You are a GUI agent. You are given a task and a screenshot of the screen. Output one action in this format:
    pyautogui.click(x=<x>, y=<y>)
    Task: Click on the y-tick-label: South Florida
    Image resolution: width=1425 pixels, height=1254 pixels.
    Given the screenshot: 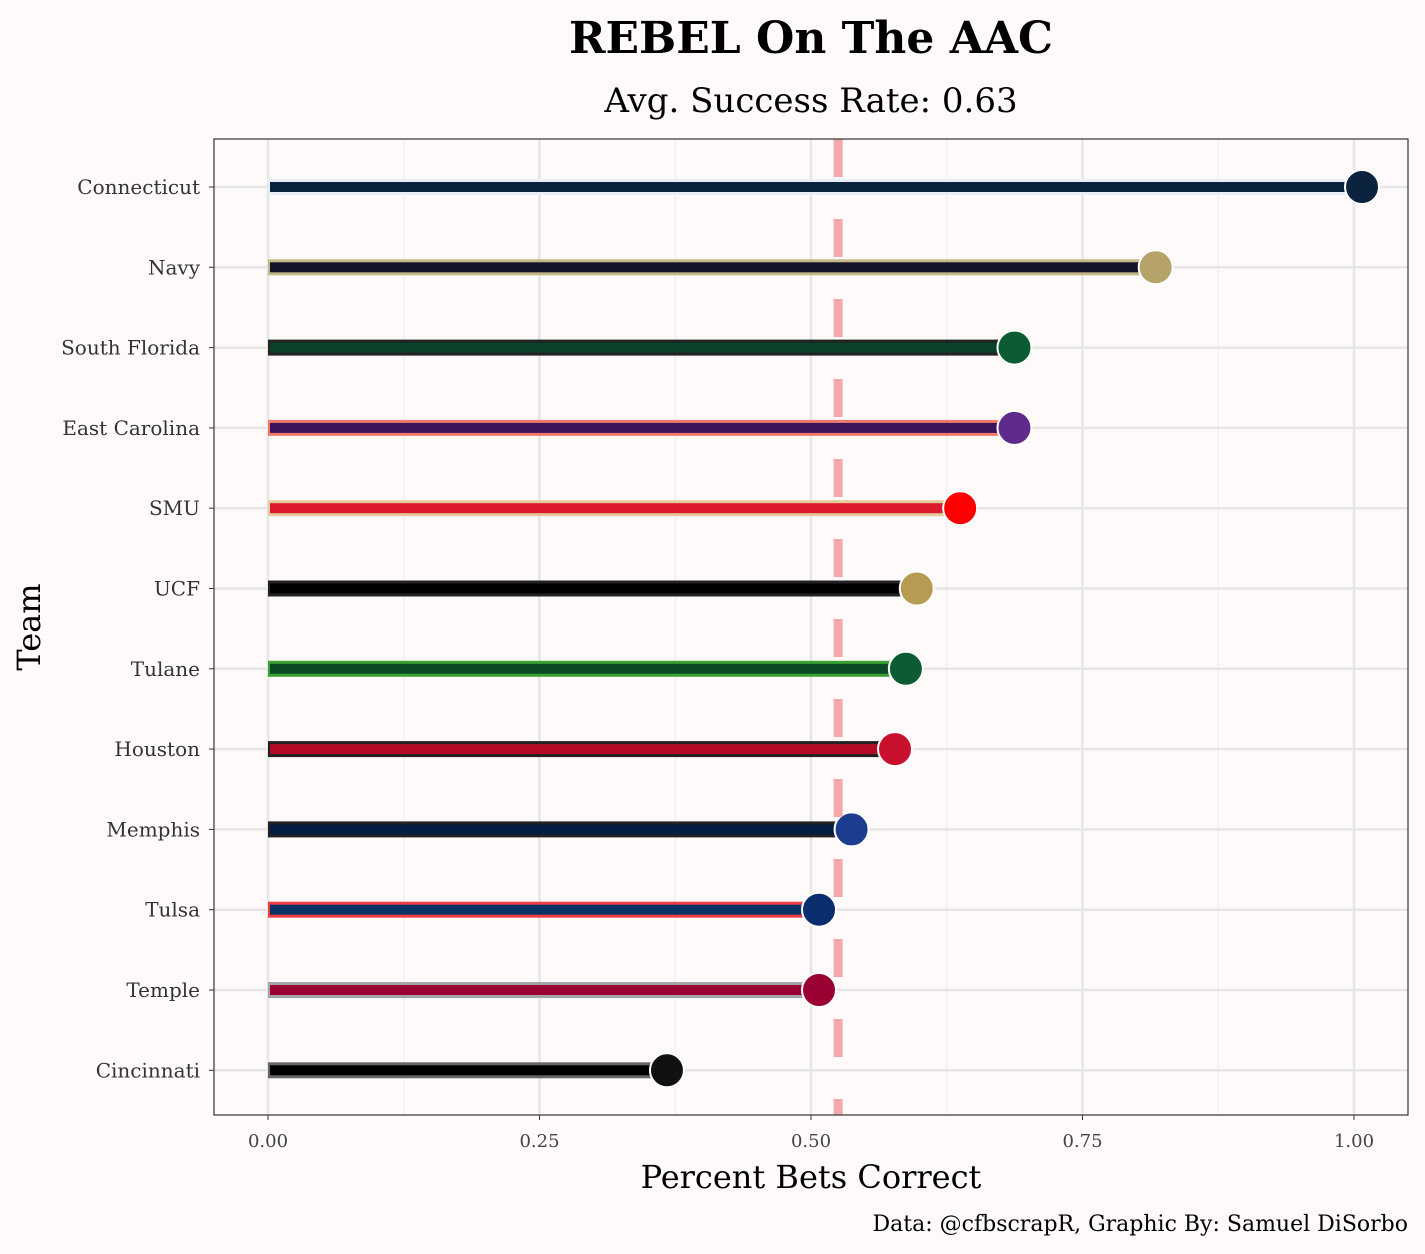 What is the action you would take?
    pyautogui.click(x=130, y=348)
    